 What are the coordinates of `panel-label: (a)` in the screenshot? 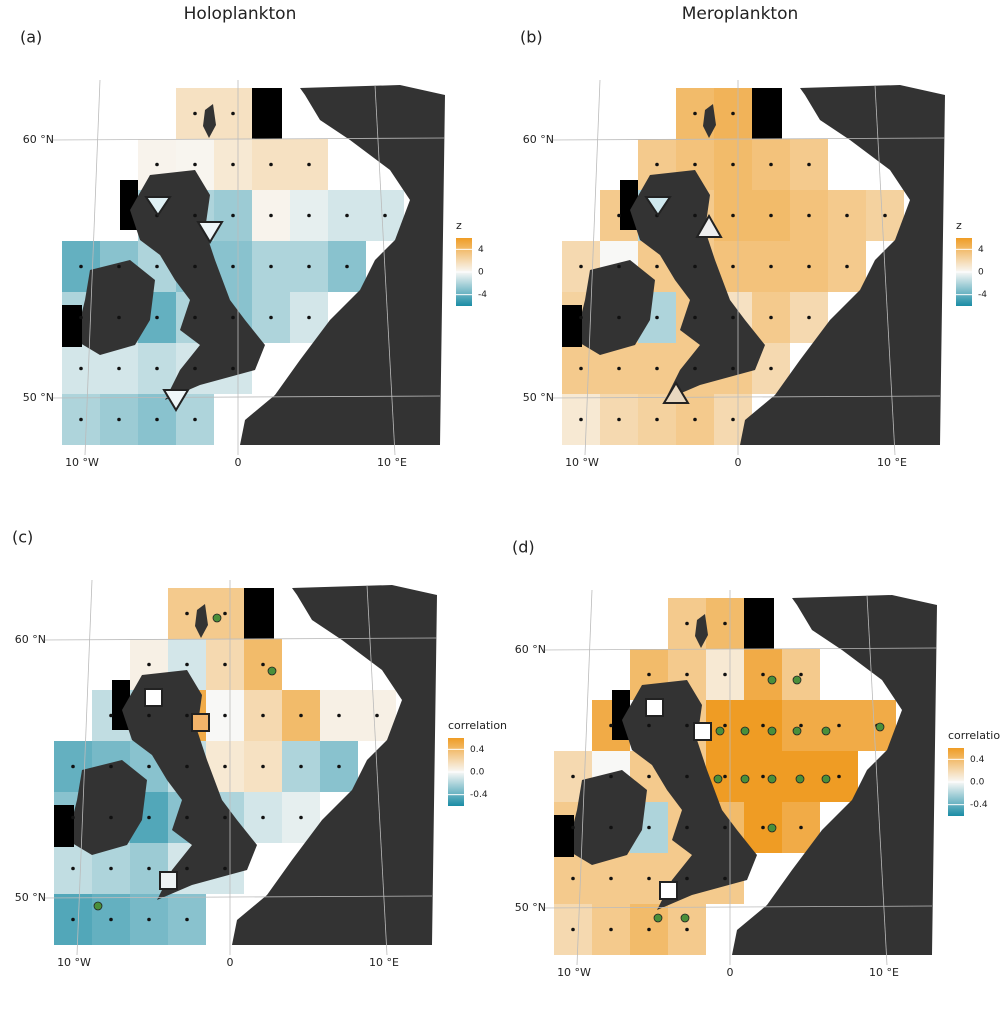 It's located at (31, 37).